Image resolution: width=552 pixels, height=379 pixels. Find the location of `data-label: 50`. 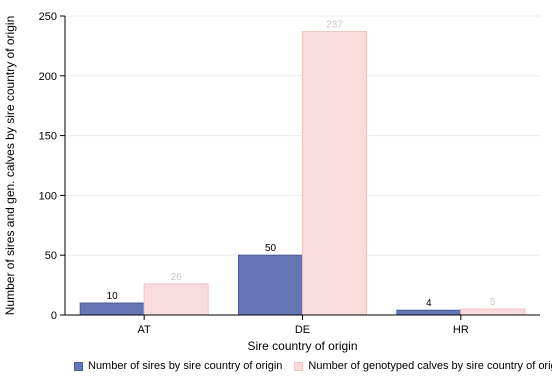

data-label: 50 is located at coordinates (271, 248).